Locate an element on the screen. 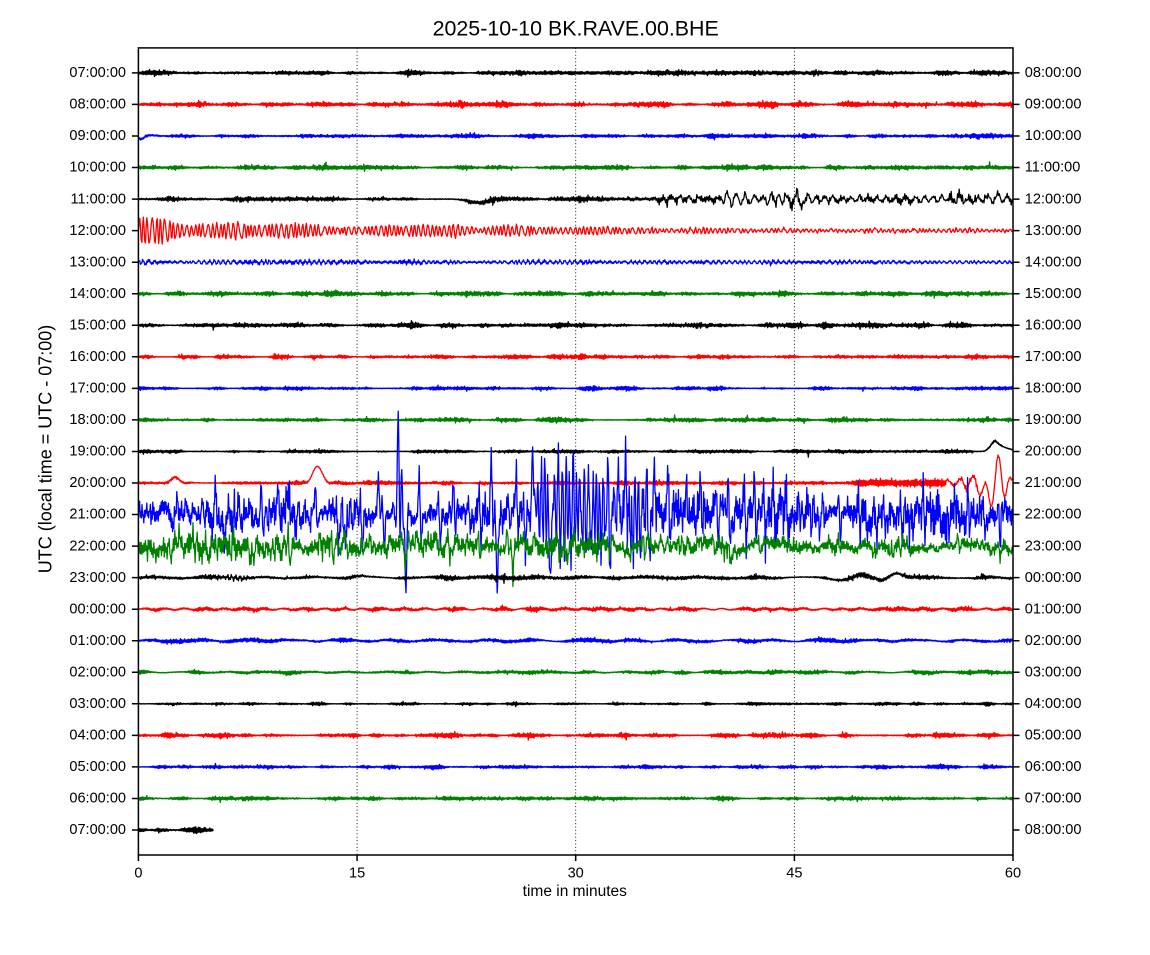  svg-text: 0 is located at coordinates (138, 874).